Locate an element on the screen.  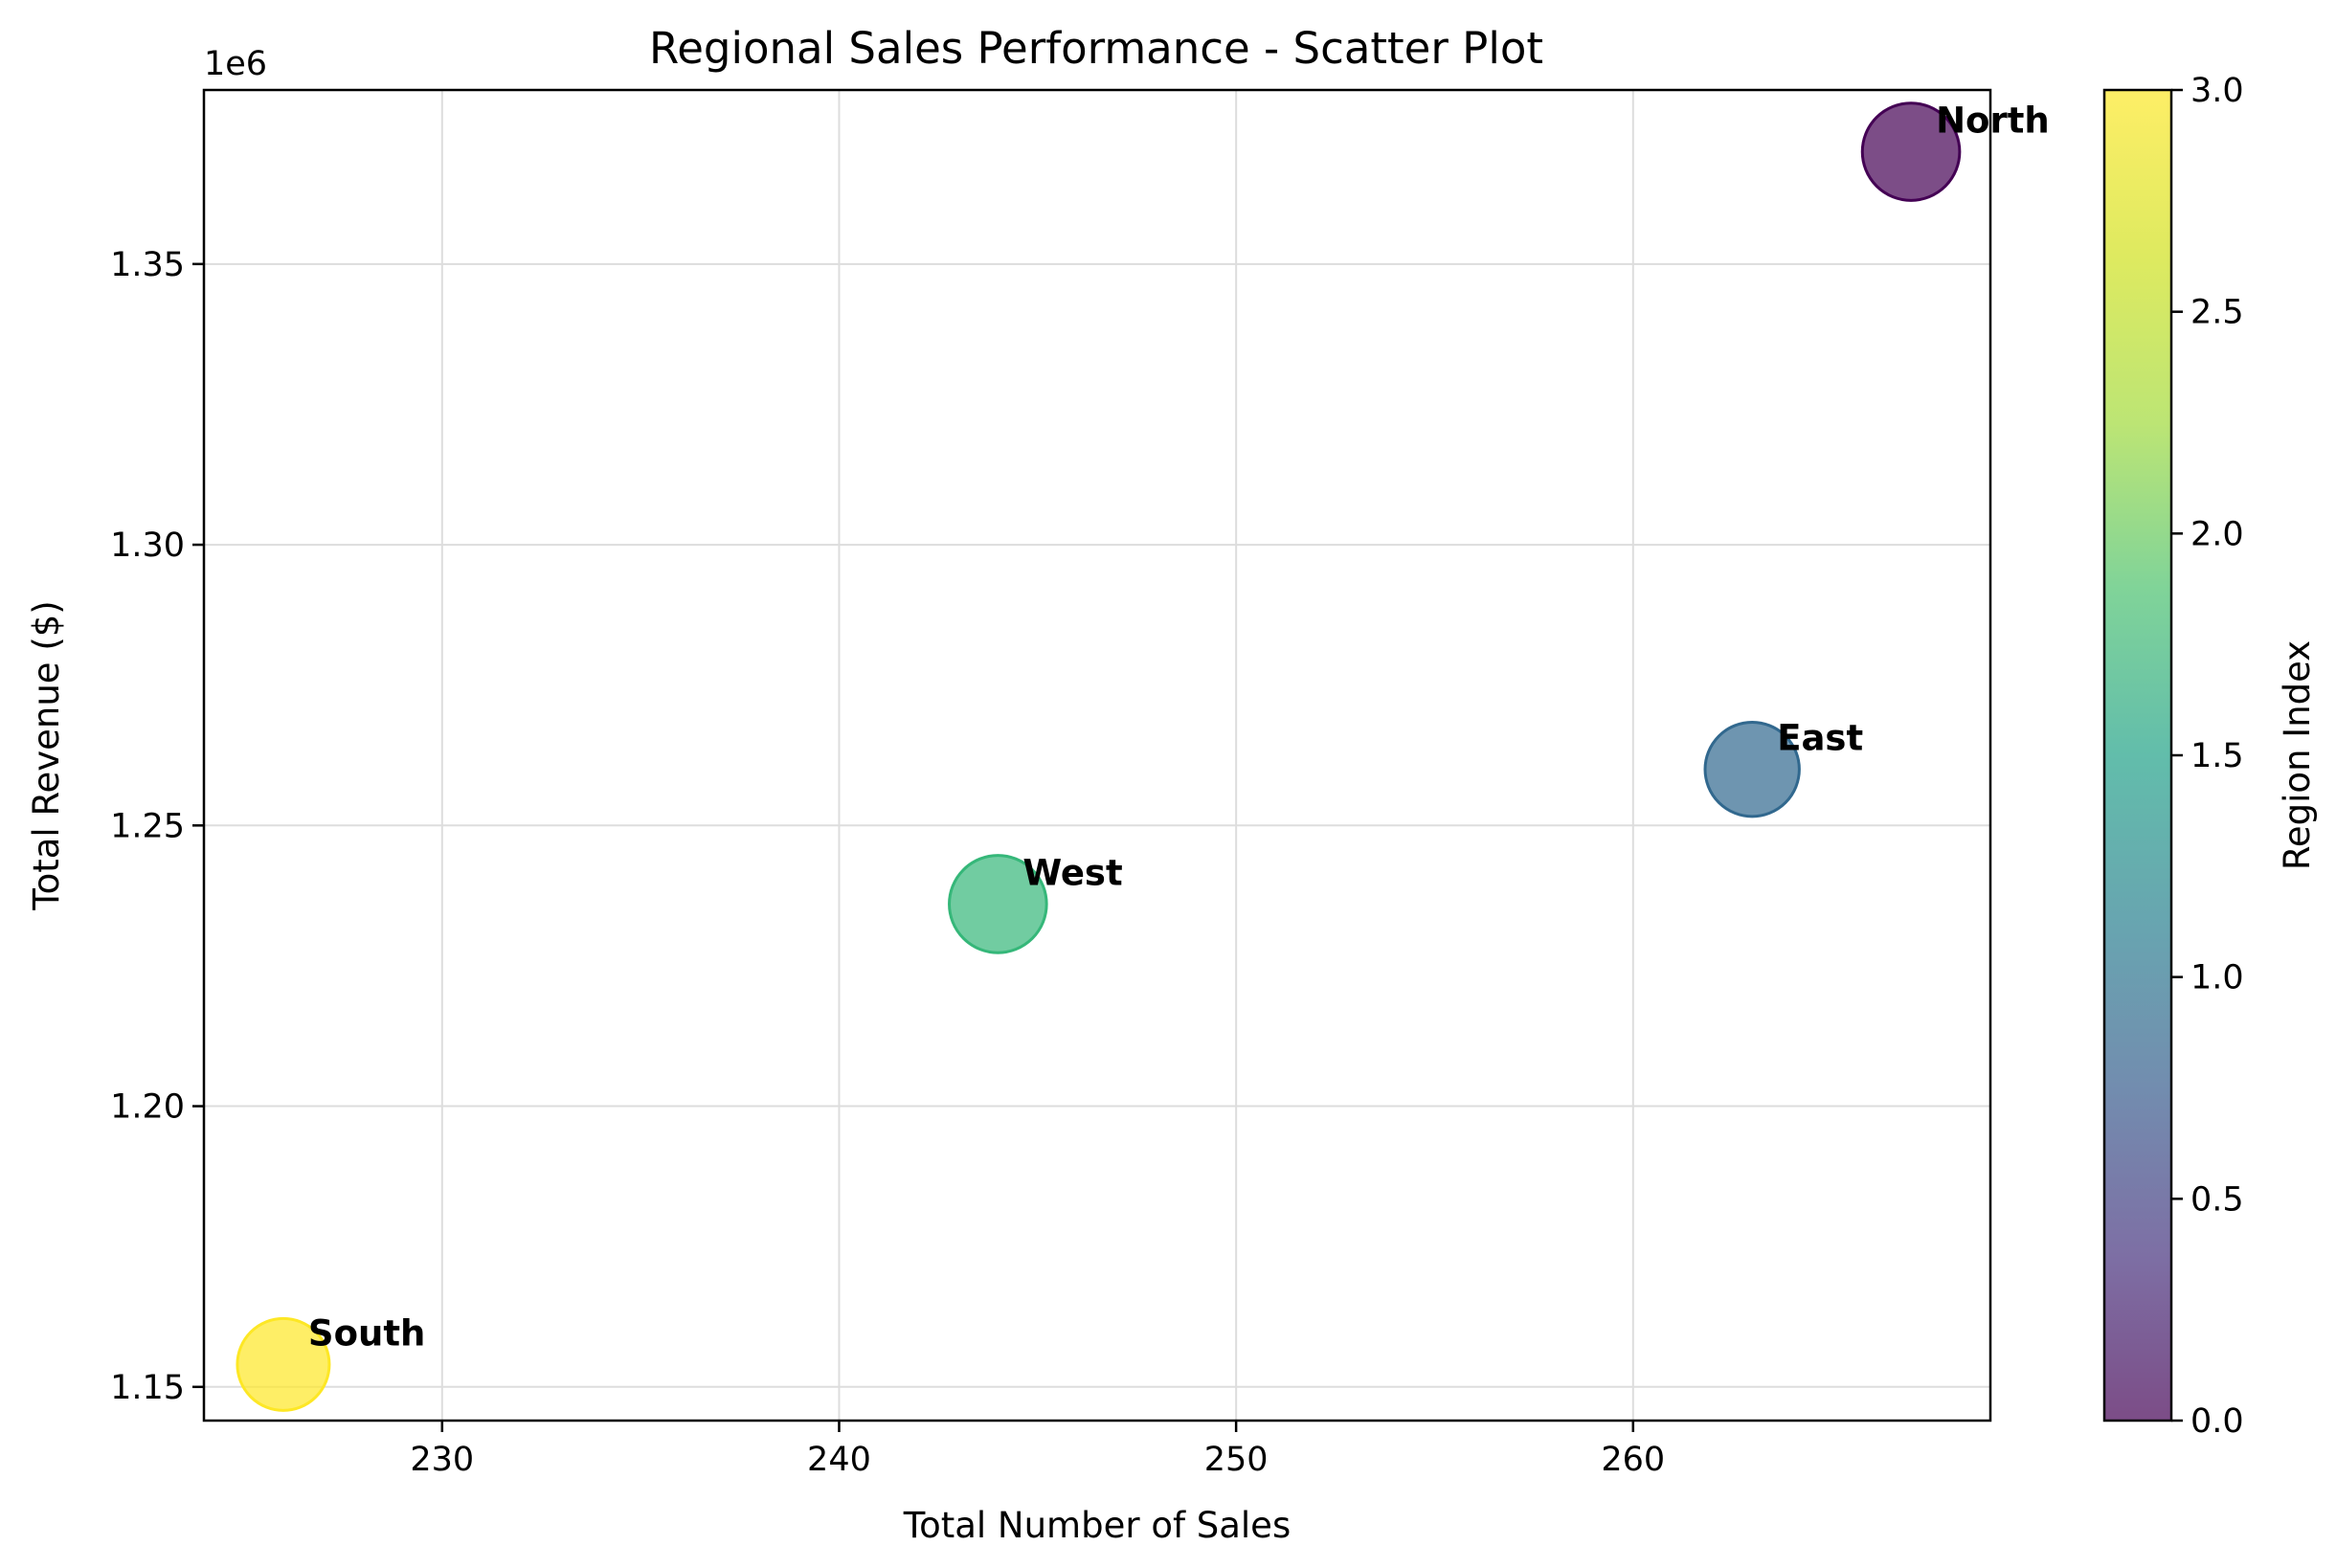
data-label-north: North is located at coordinates (1993, 122).